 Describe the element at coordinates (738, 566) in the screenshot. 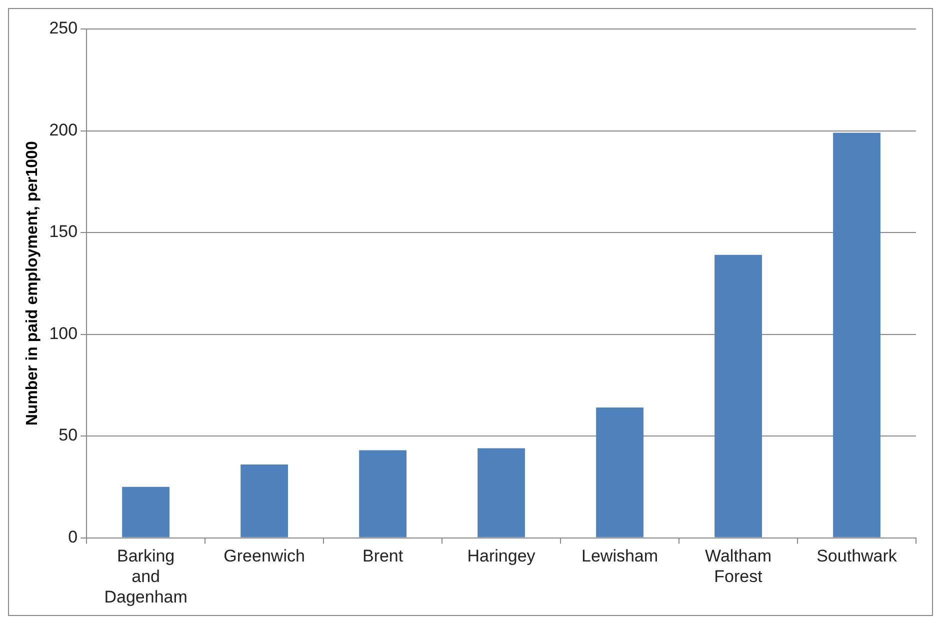

I see `x-tick-label: Waltham Forest` at that location.